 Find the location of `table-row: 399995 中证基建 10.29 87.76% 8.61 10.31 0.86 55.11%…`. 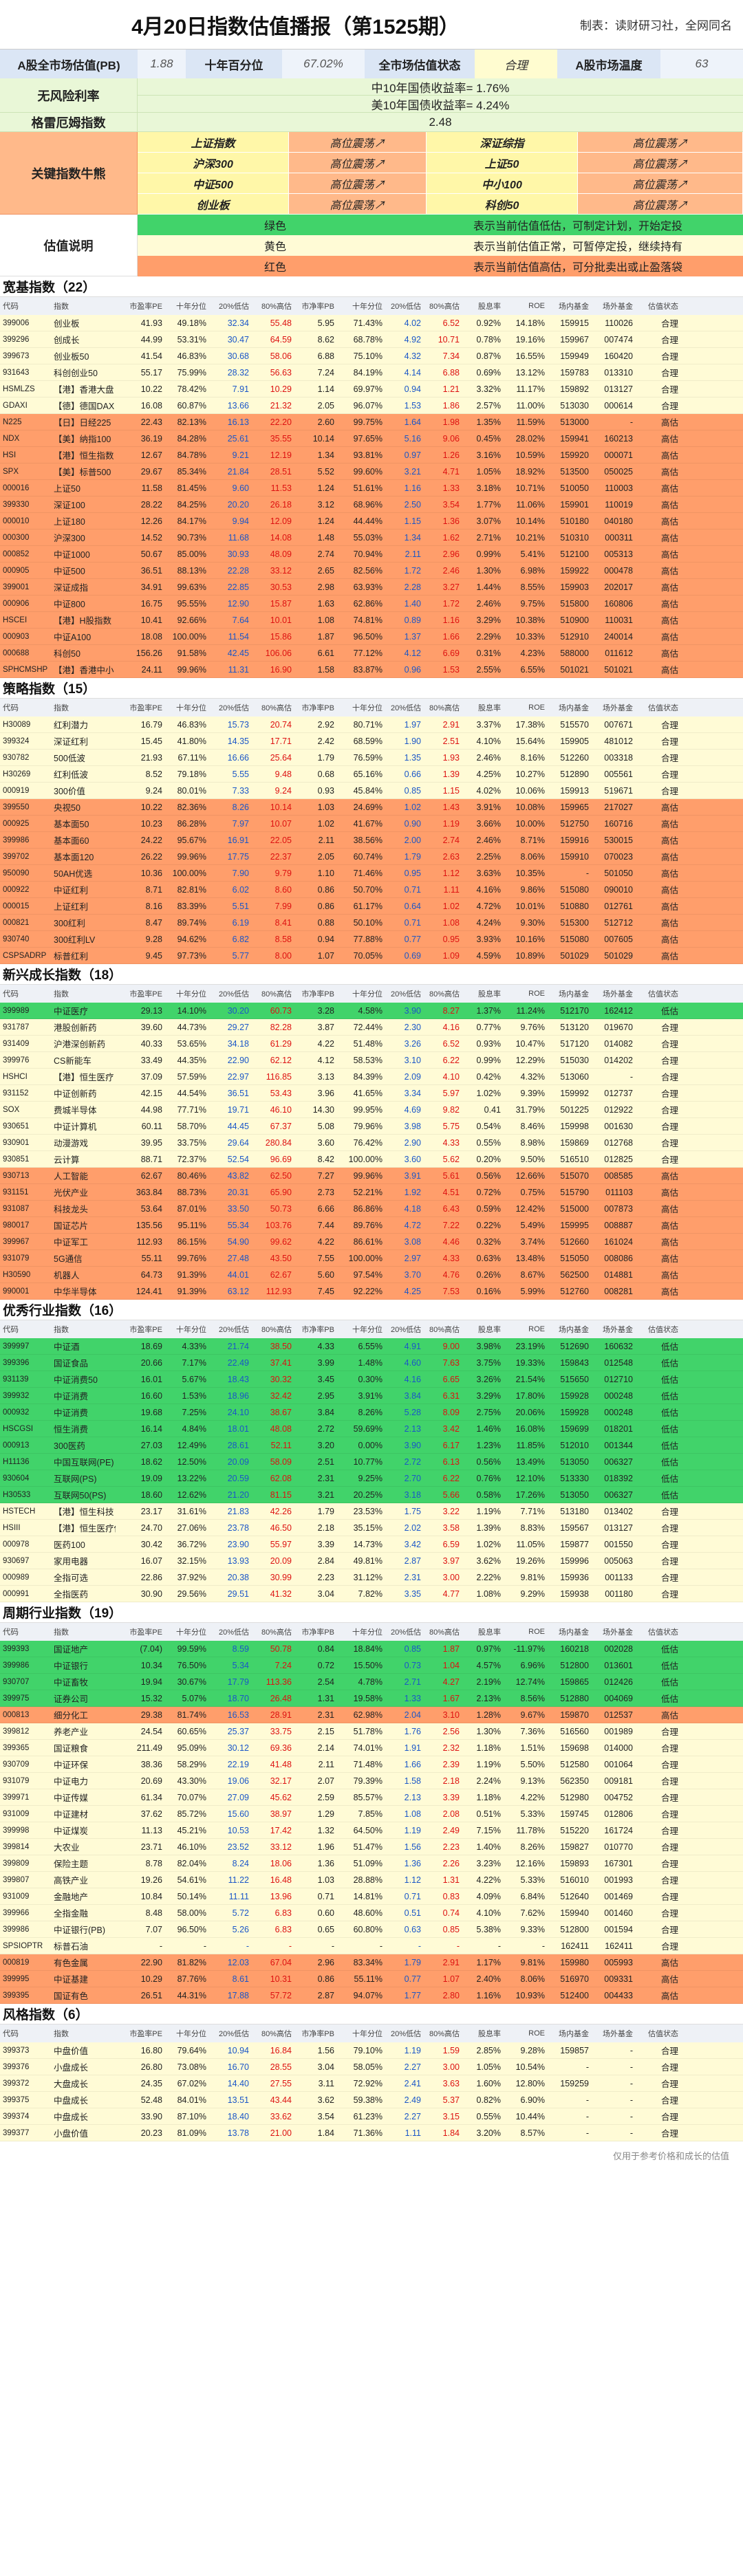

table-row: 399995 中证基建 10.29 87.76% 8.61 10.31 0.86 55.11%… is located at coordinates (371, 1979).